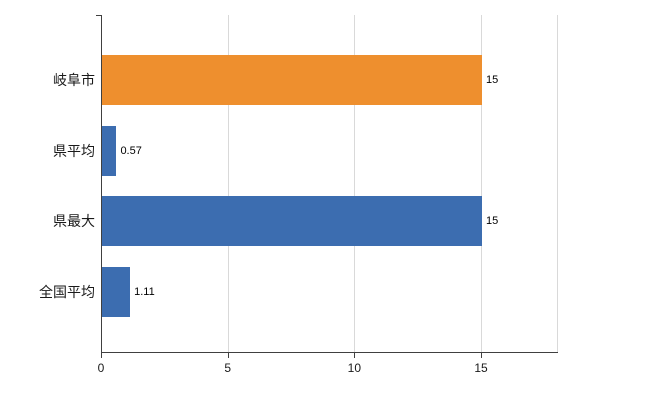  I want to click on category-label: 全国平均, so click(67, 291).